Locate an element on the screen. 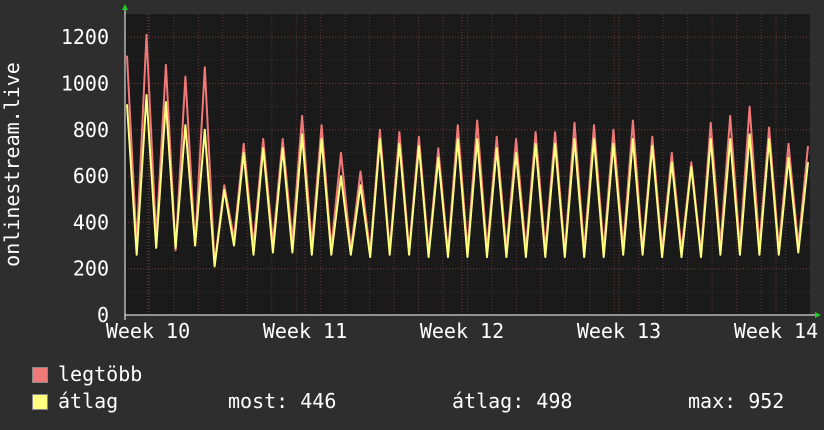 The image size is (824, 430). x-tick-label: Week 12 is located at coordinates (462, 331).